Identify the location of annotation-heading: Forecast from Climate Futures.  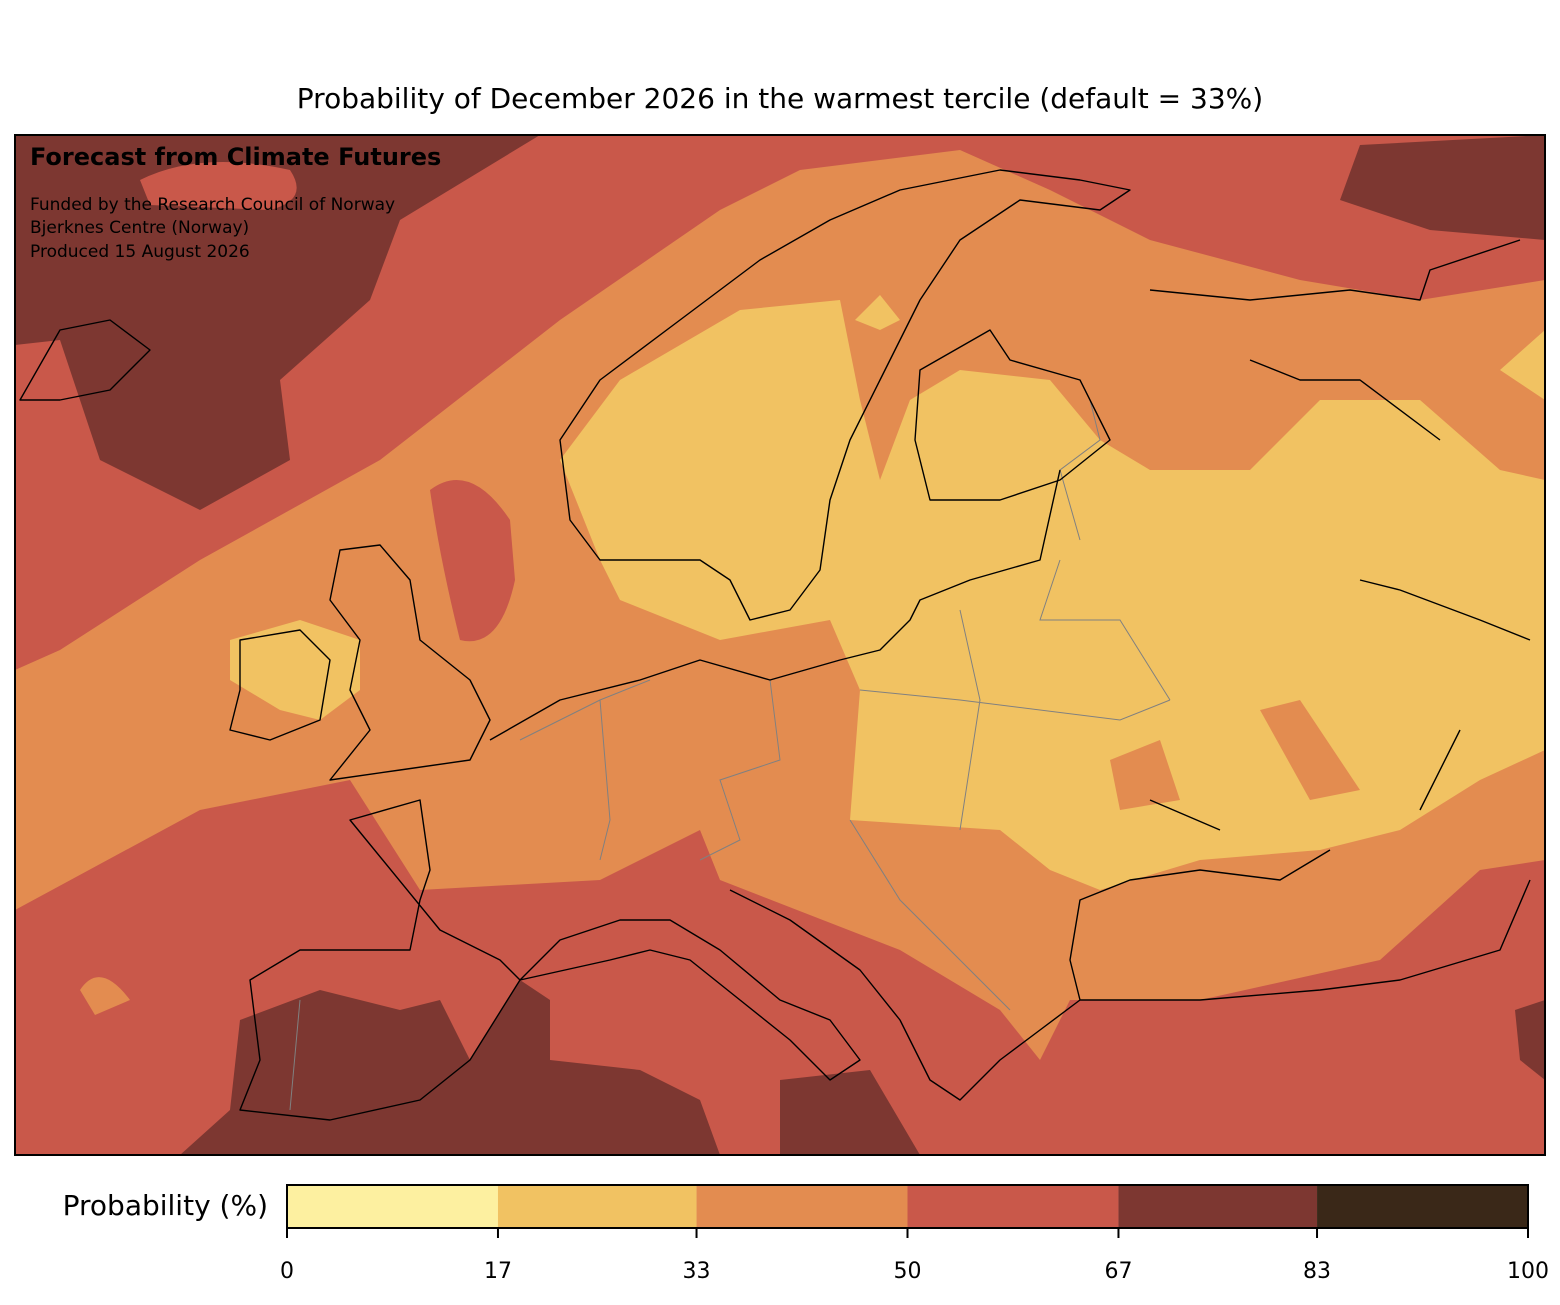
(235, 157).